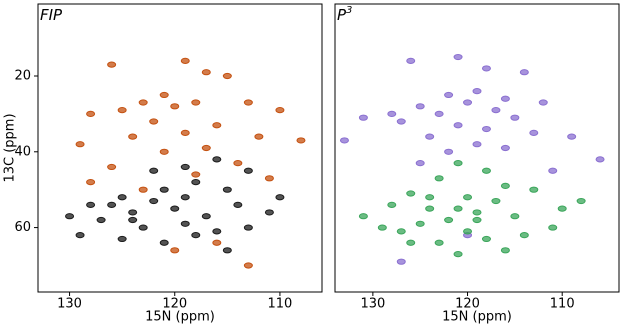 The image size is (623, 331). I want to click on y-tick-label: 40, so click(22, 151).